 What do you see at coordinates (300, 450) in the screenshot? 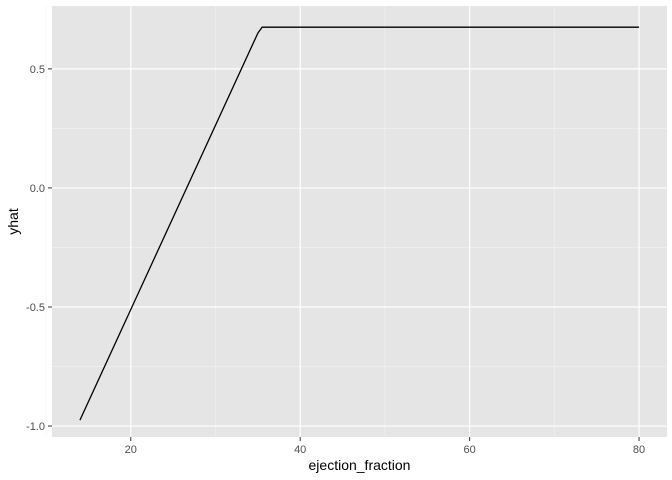
I see `x-tick-label: 40` at bounding box center [300, 450].